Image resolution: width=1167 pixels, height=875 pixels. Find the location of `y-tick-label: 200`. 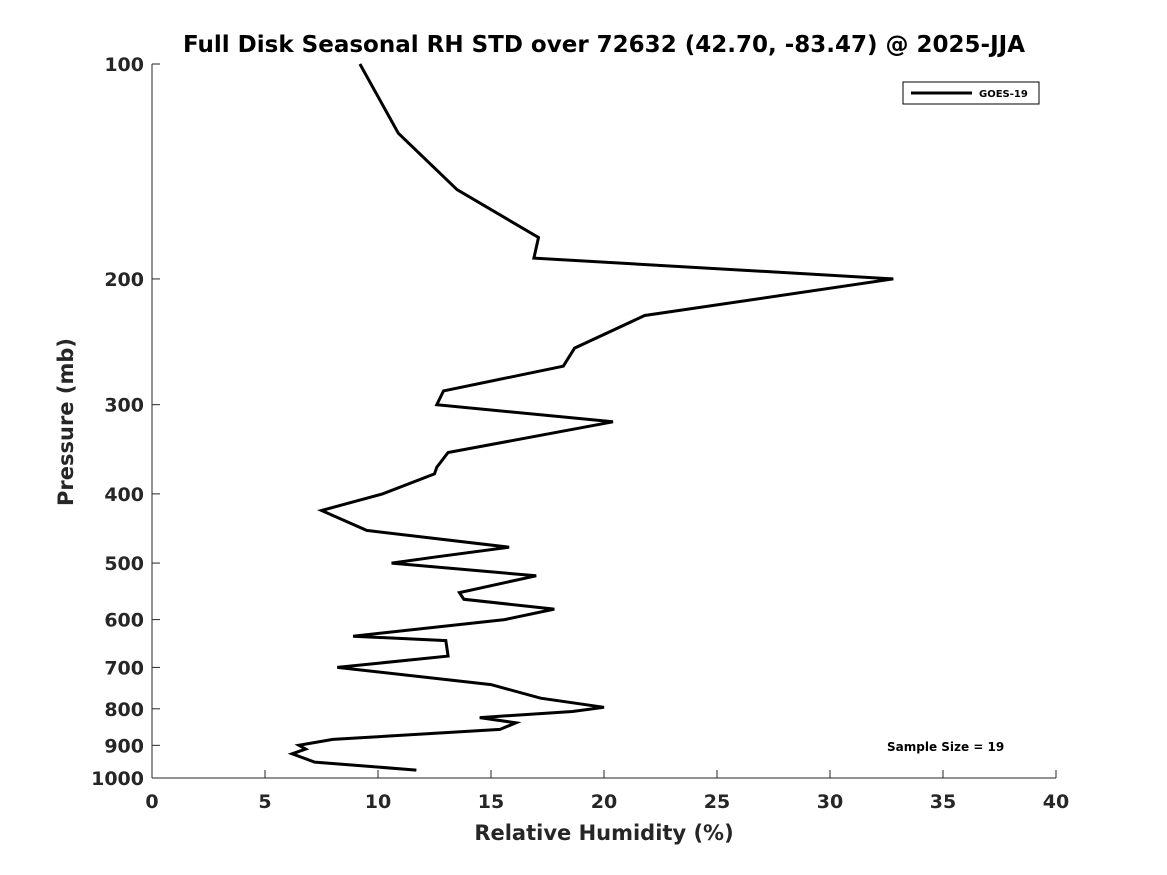

y-tick-label: 200 is located at coordinates (124, 280).